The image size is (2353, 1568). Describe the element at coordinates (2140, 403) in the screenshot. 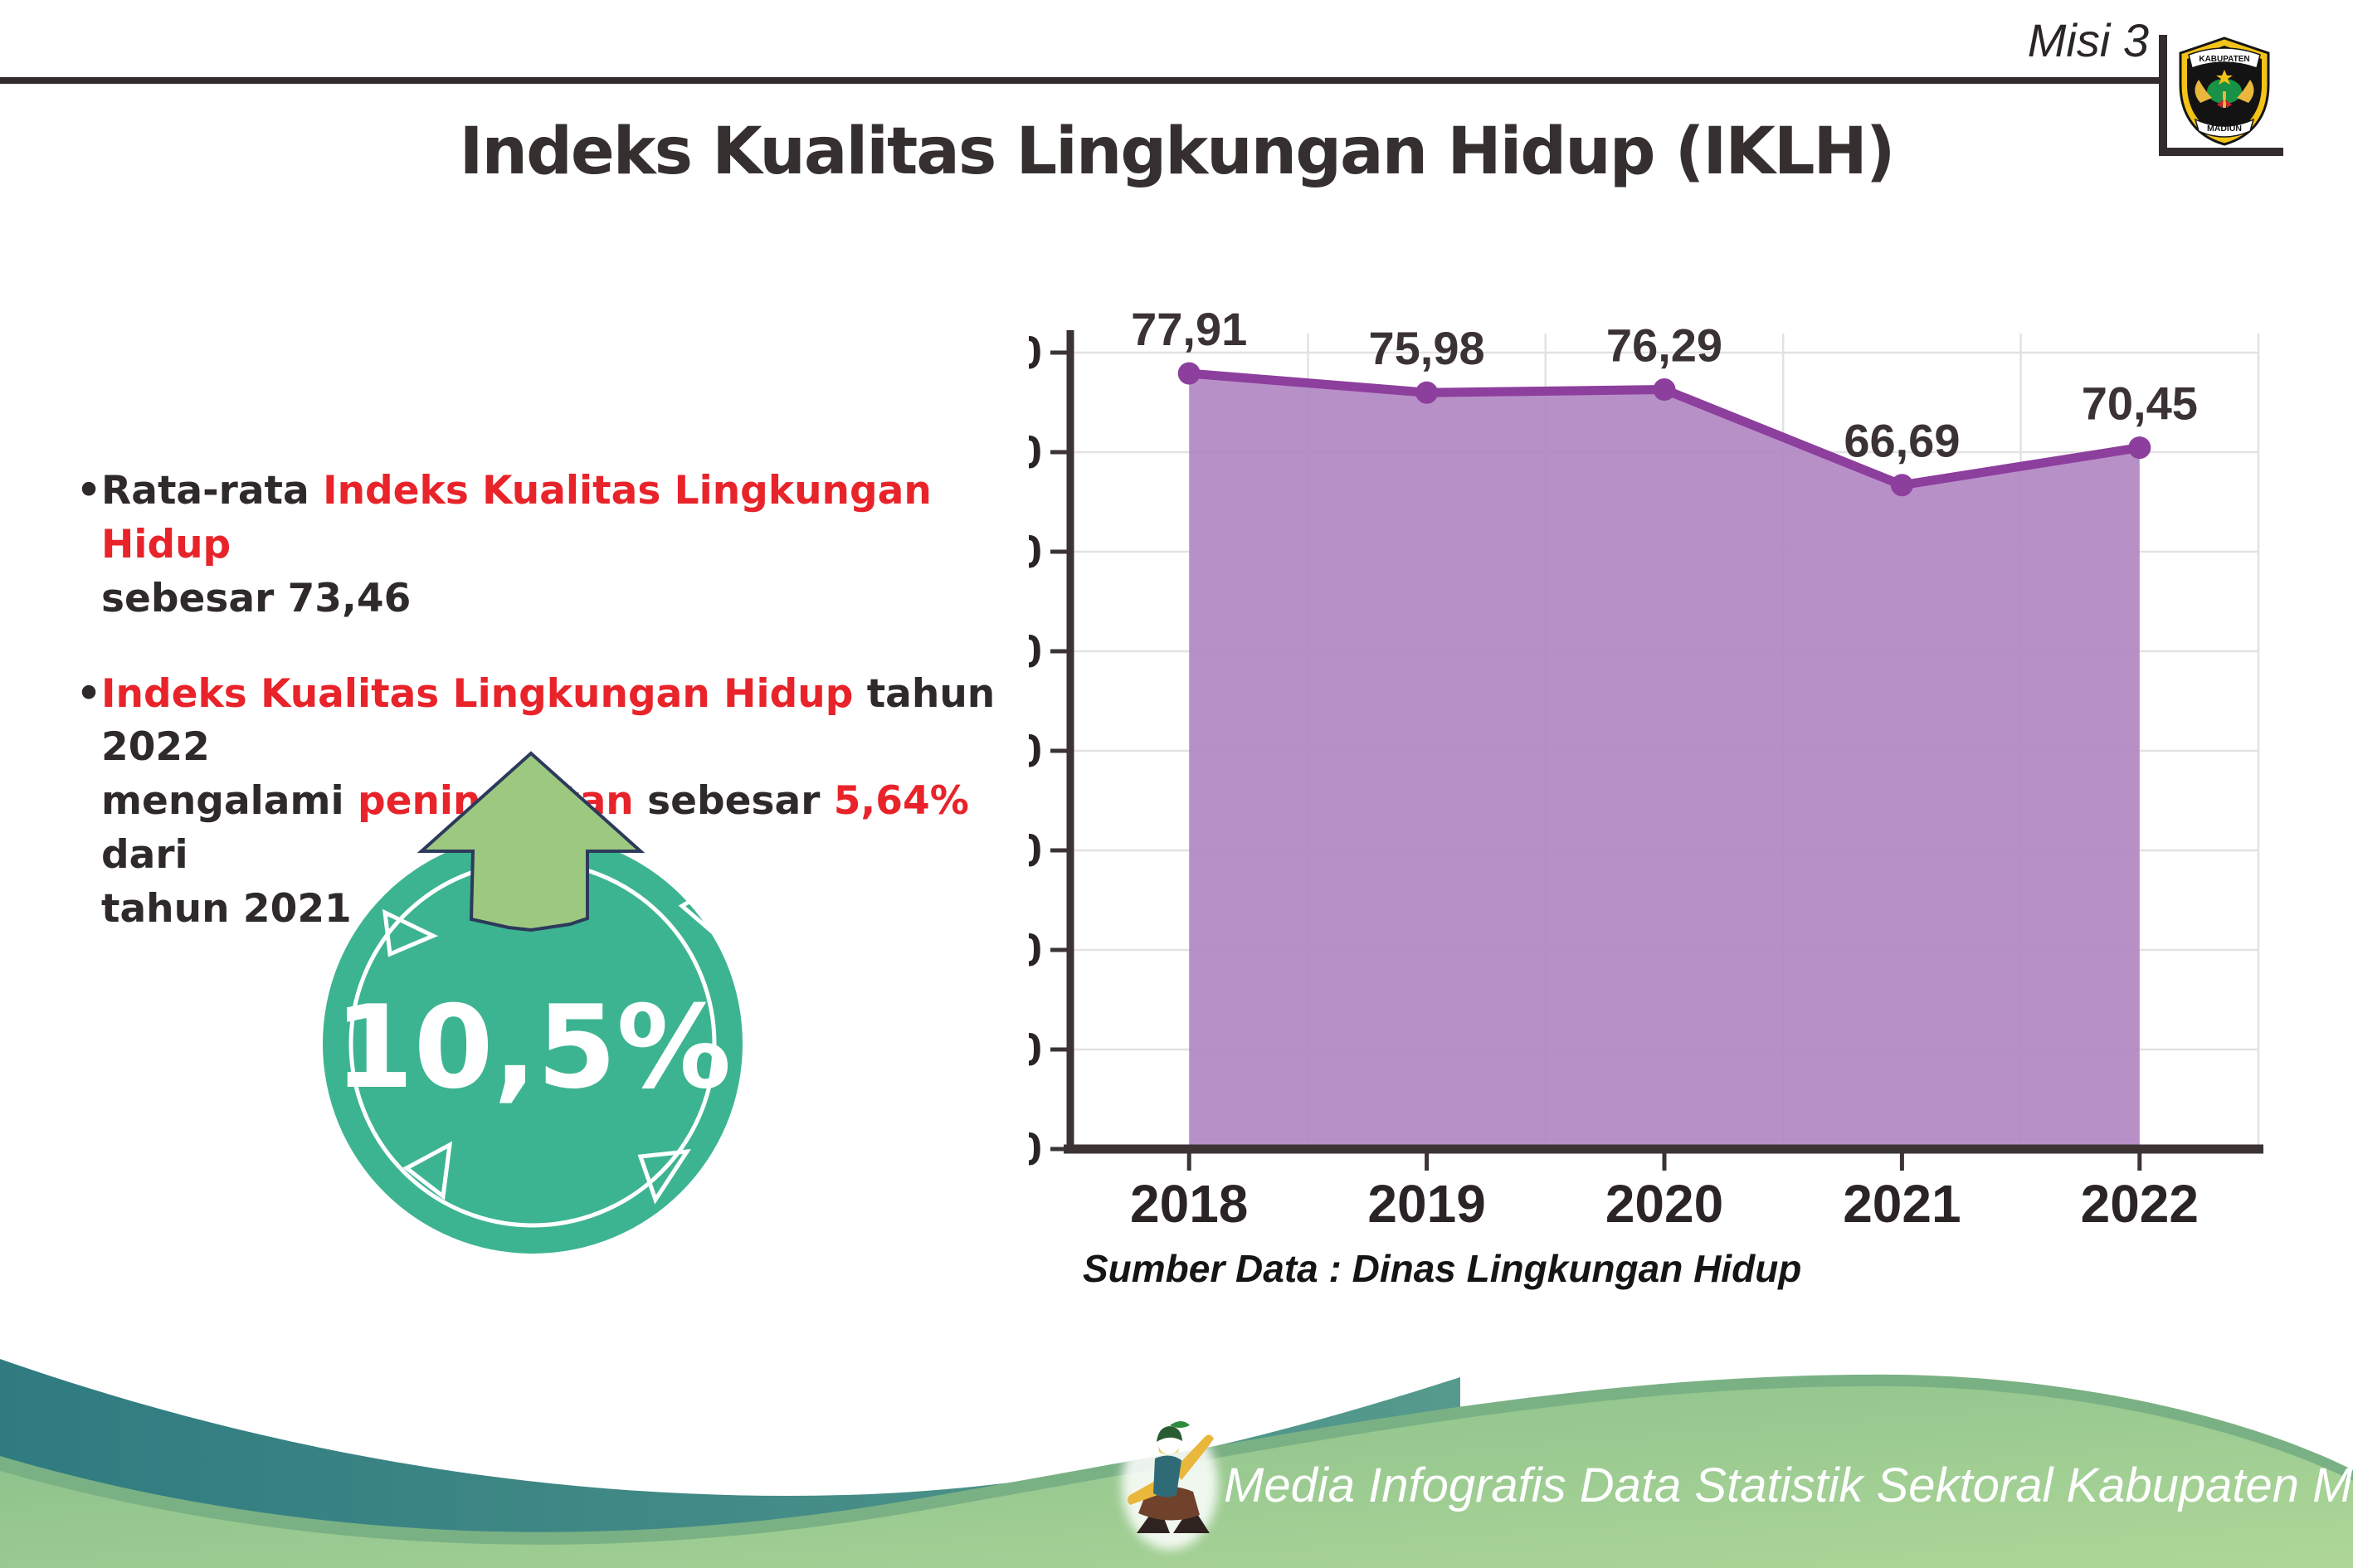

I see `data-point-label: 70,45` at that location.